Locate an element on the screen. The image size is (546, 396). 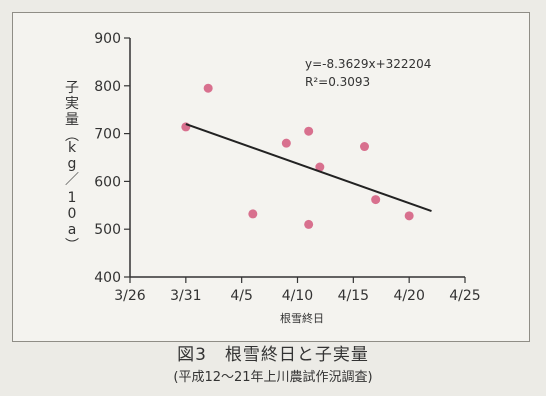
trendline-group is located at coordinates (308, 167).